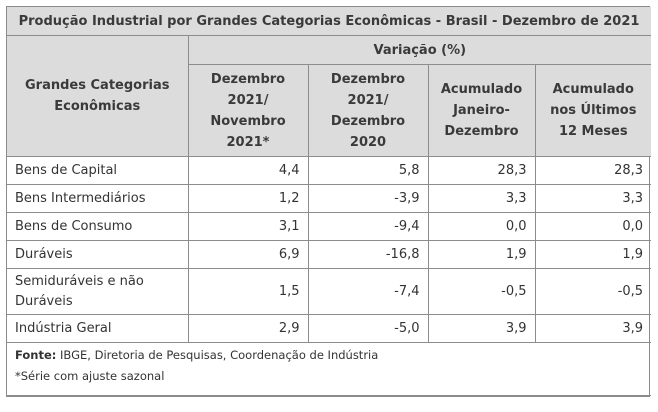 The image size is (658, 412). What do you see at coordinates (368, 110) in the screenshot?
I see `column-header-dec-dec: Dezembro 2021/ Dezembro 2020` at bounding box center [368, 110].